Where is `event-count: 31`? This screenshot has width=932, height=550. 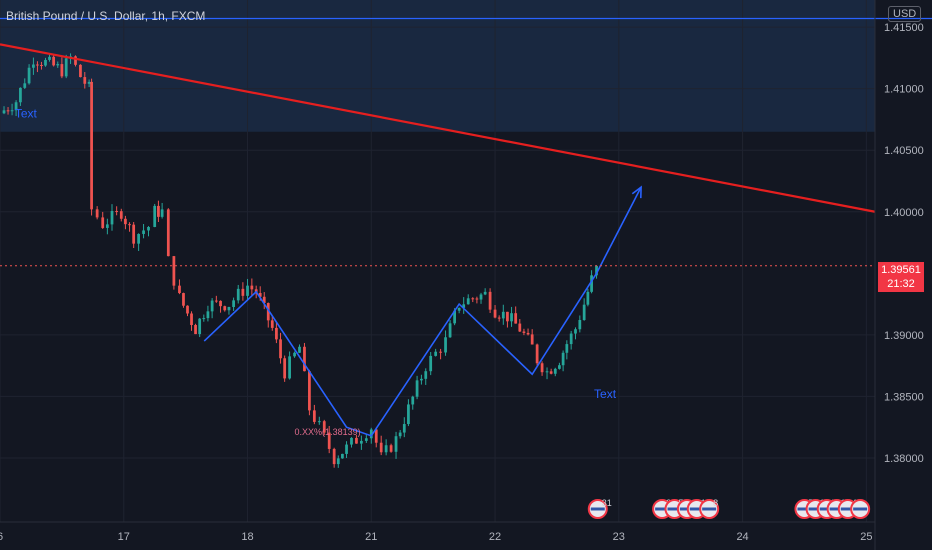 event-count: 31 is located at coordinates (607, 503).